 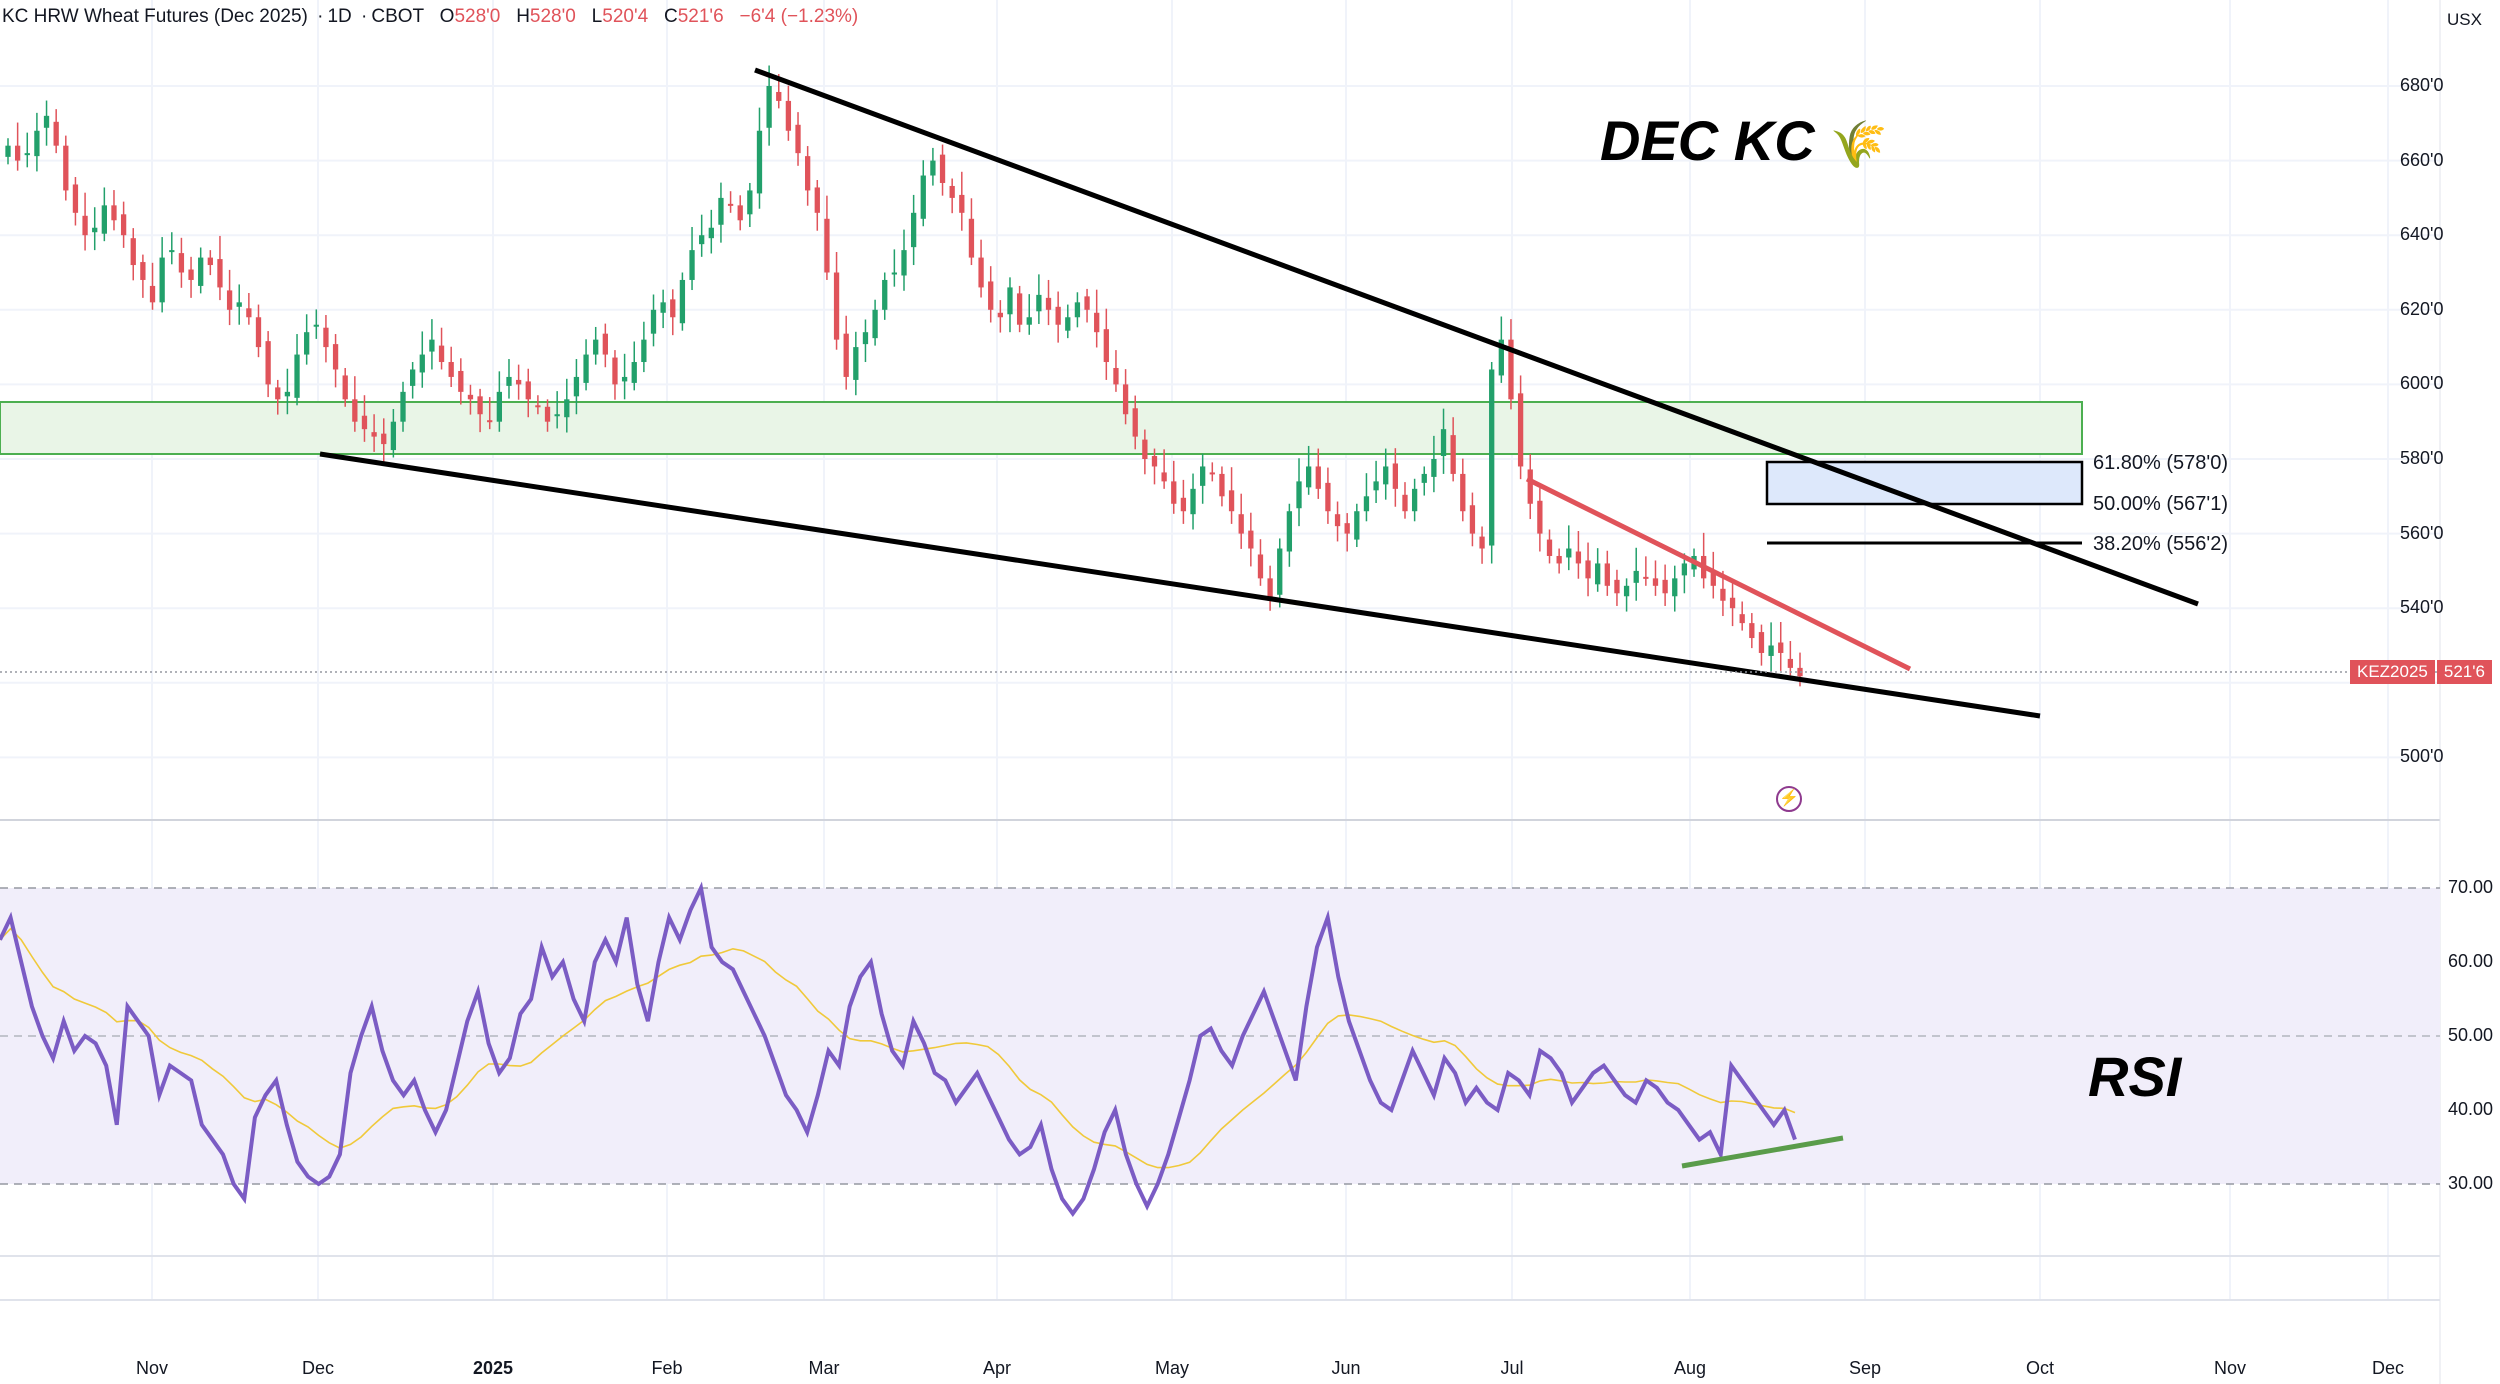 I want to click on high-value: 528'0, so click(x=552, y=16).